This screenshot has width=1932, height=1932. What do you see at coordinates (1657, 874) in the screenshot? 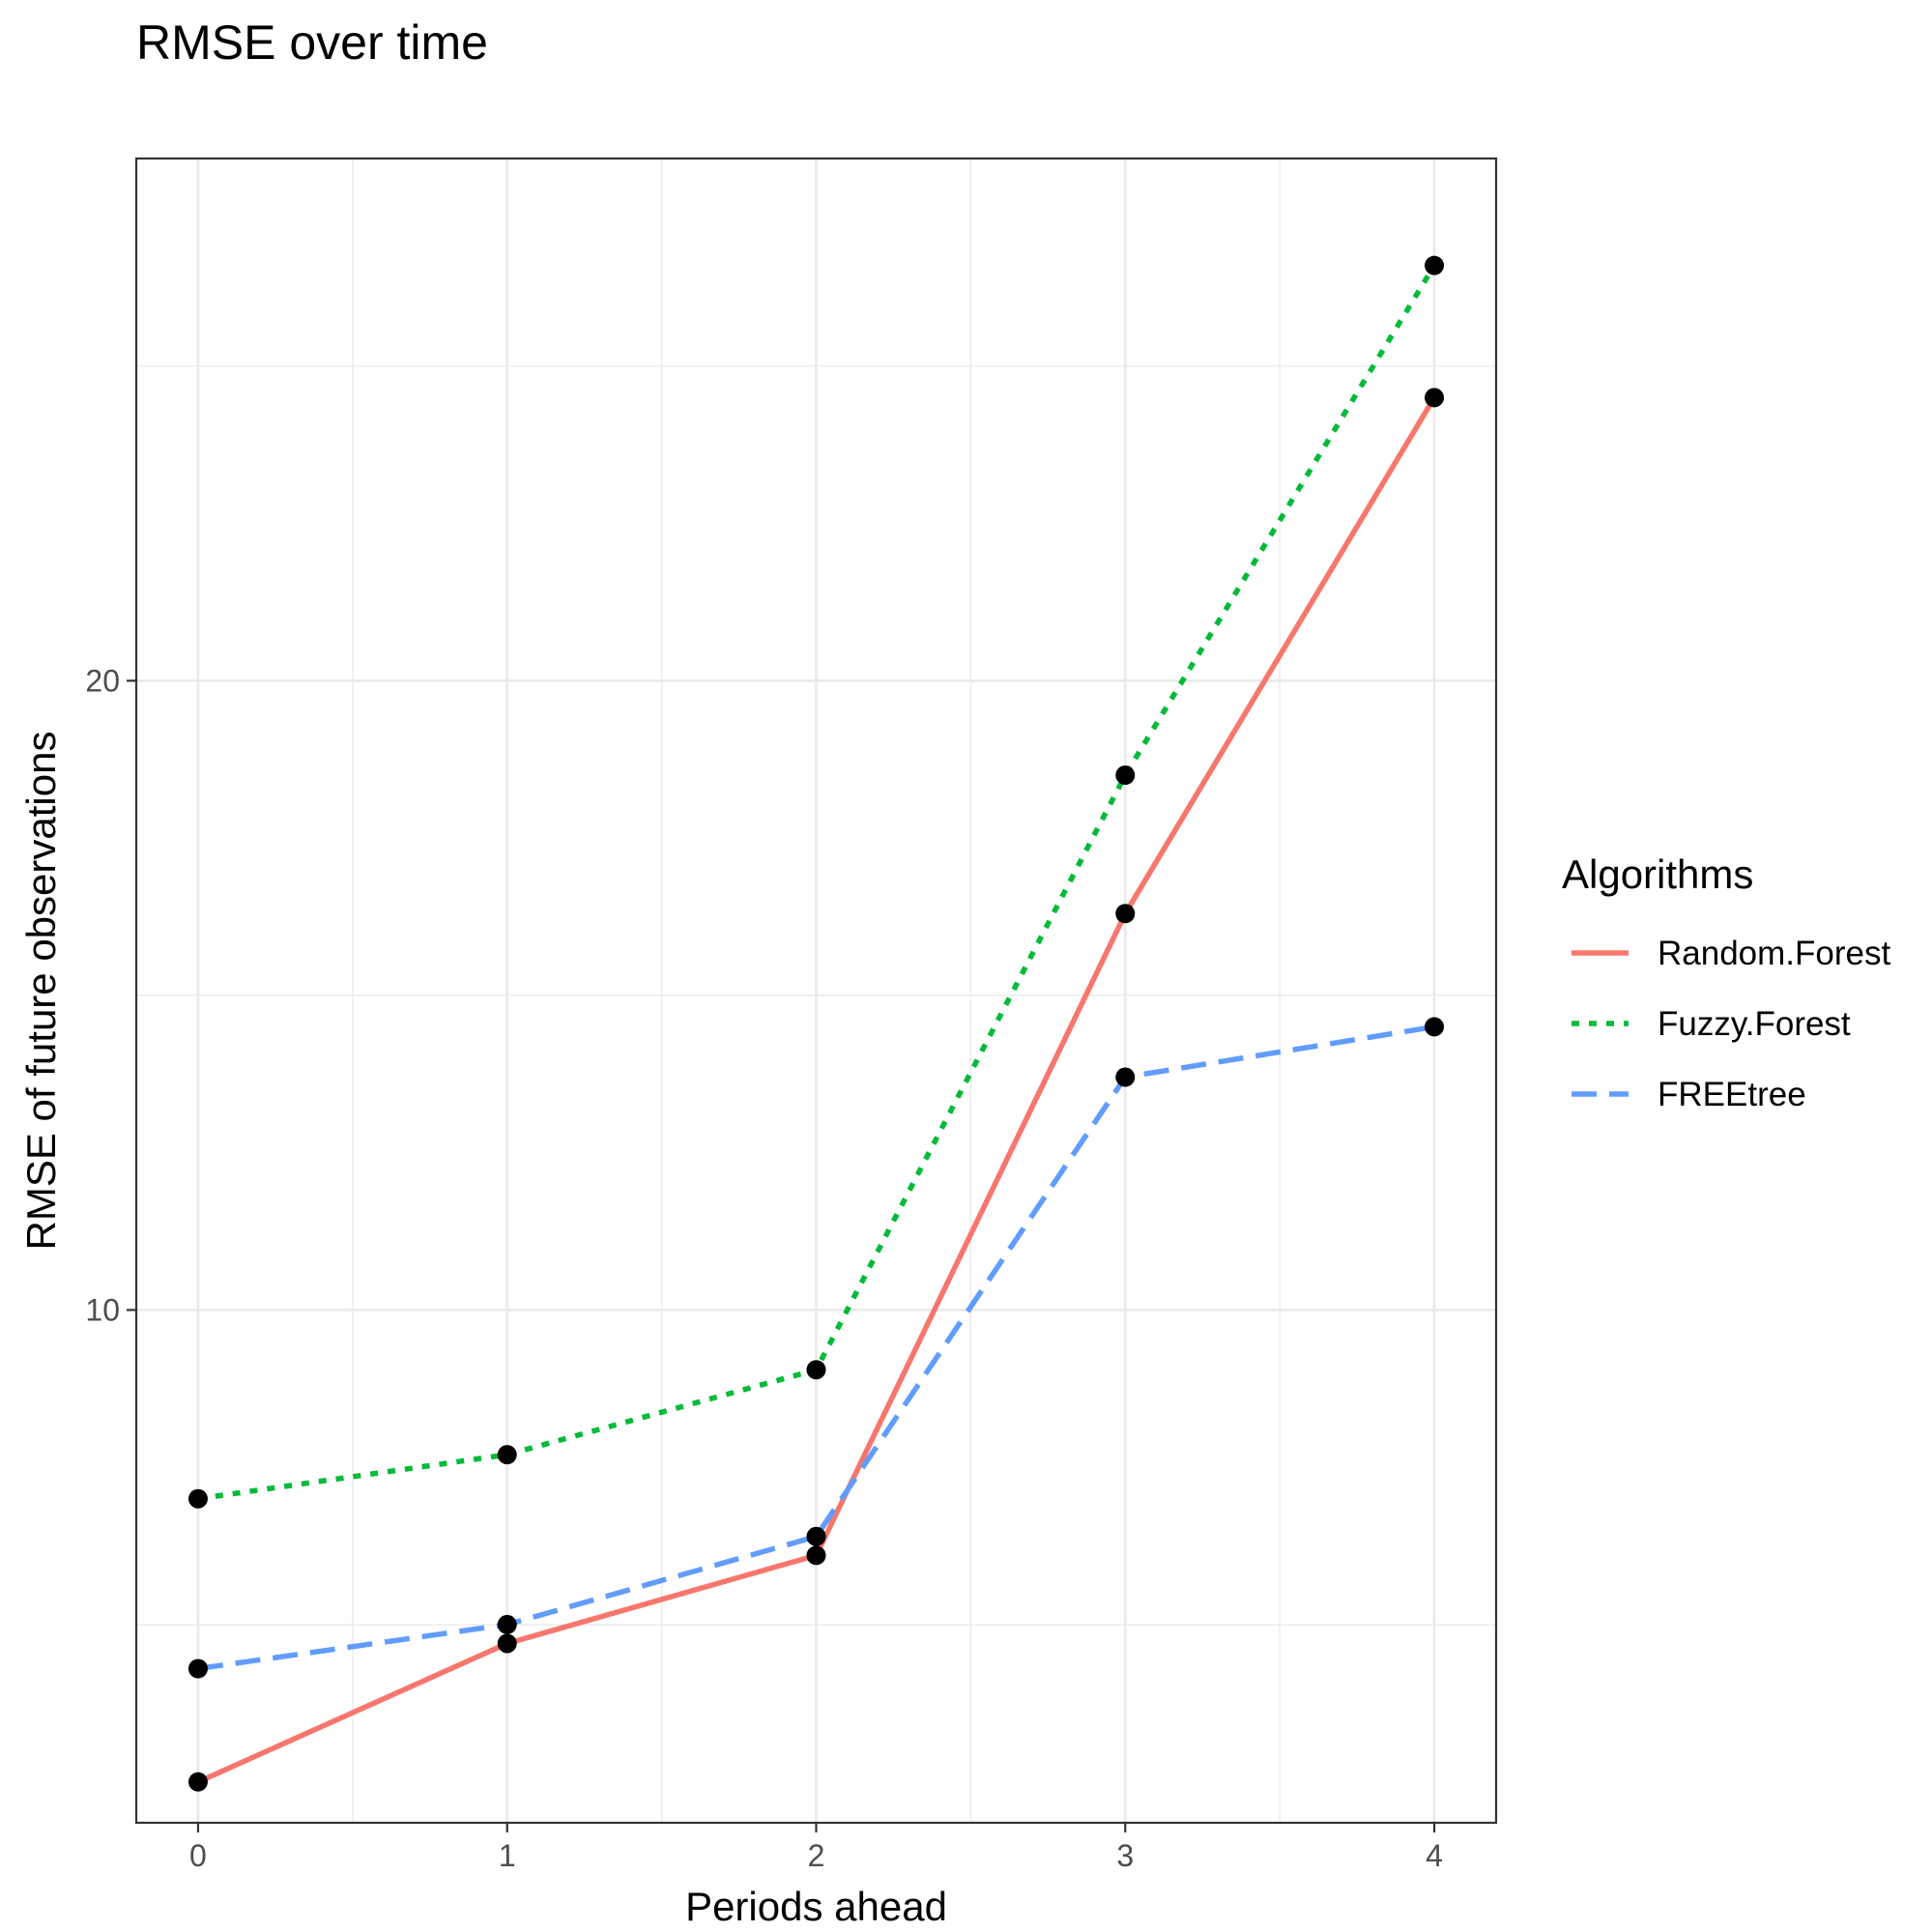
I see `legend-title: Algorithms` at bounding box center [1657, 874].